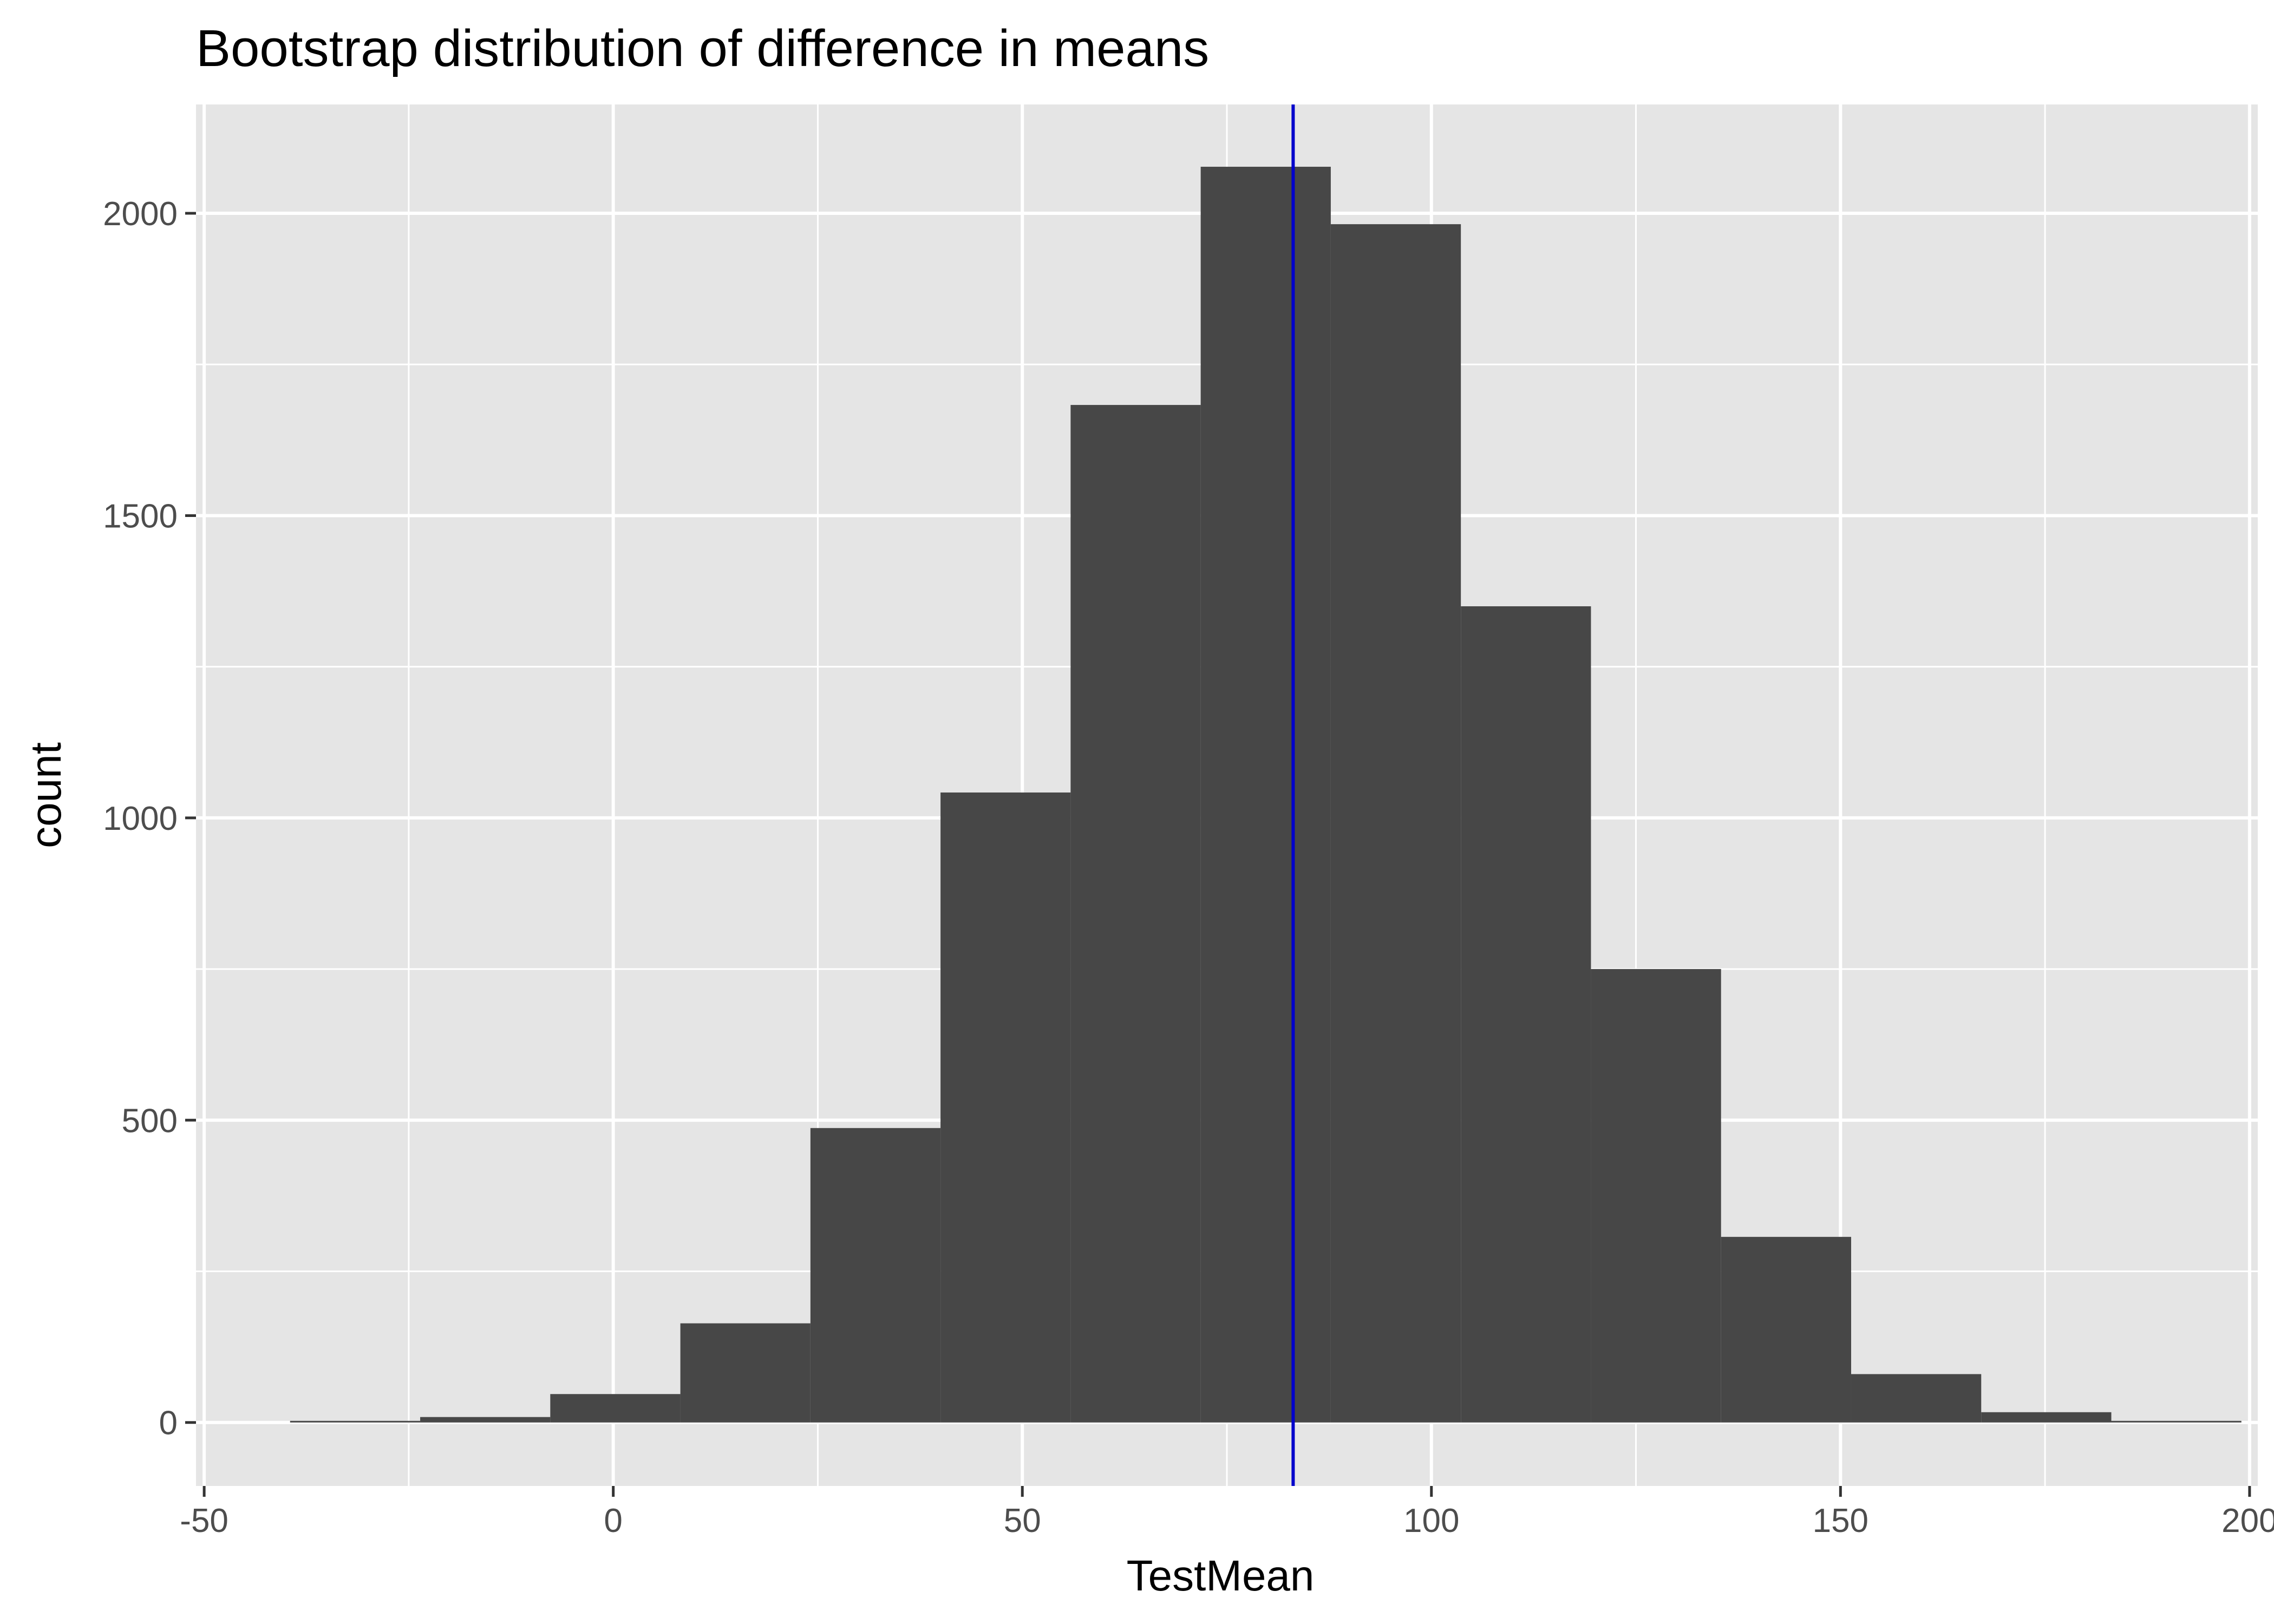  Describe the element at coordinates (46, 795) in the screenshot. I see `y-axis-title: count` at that location.